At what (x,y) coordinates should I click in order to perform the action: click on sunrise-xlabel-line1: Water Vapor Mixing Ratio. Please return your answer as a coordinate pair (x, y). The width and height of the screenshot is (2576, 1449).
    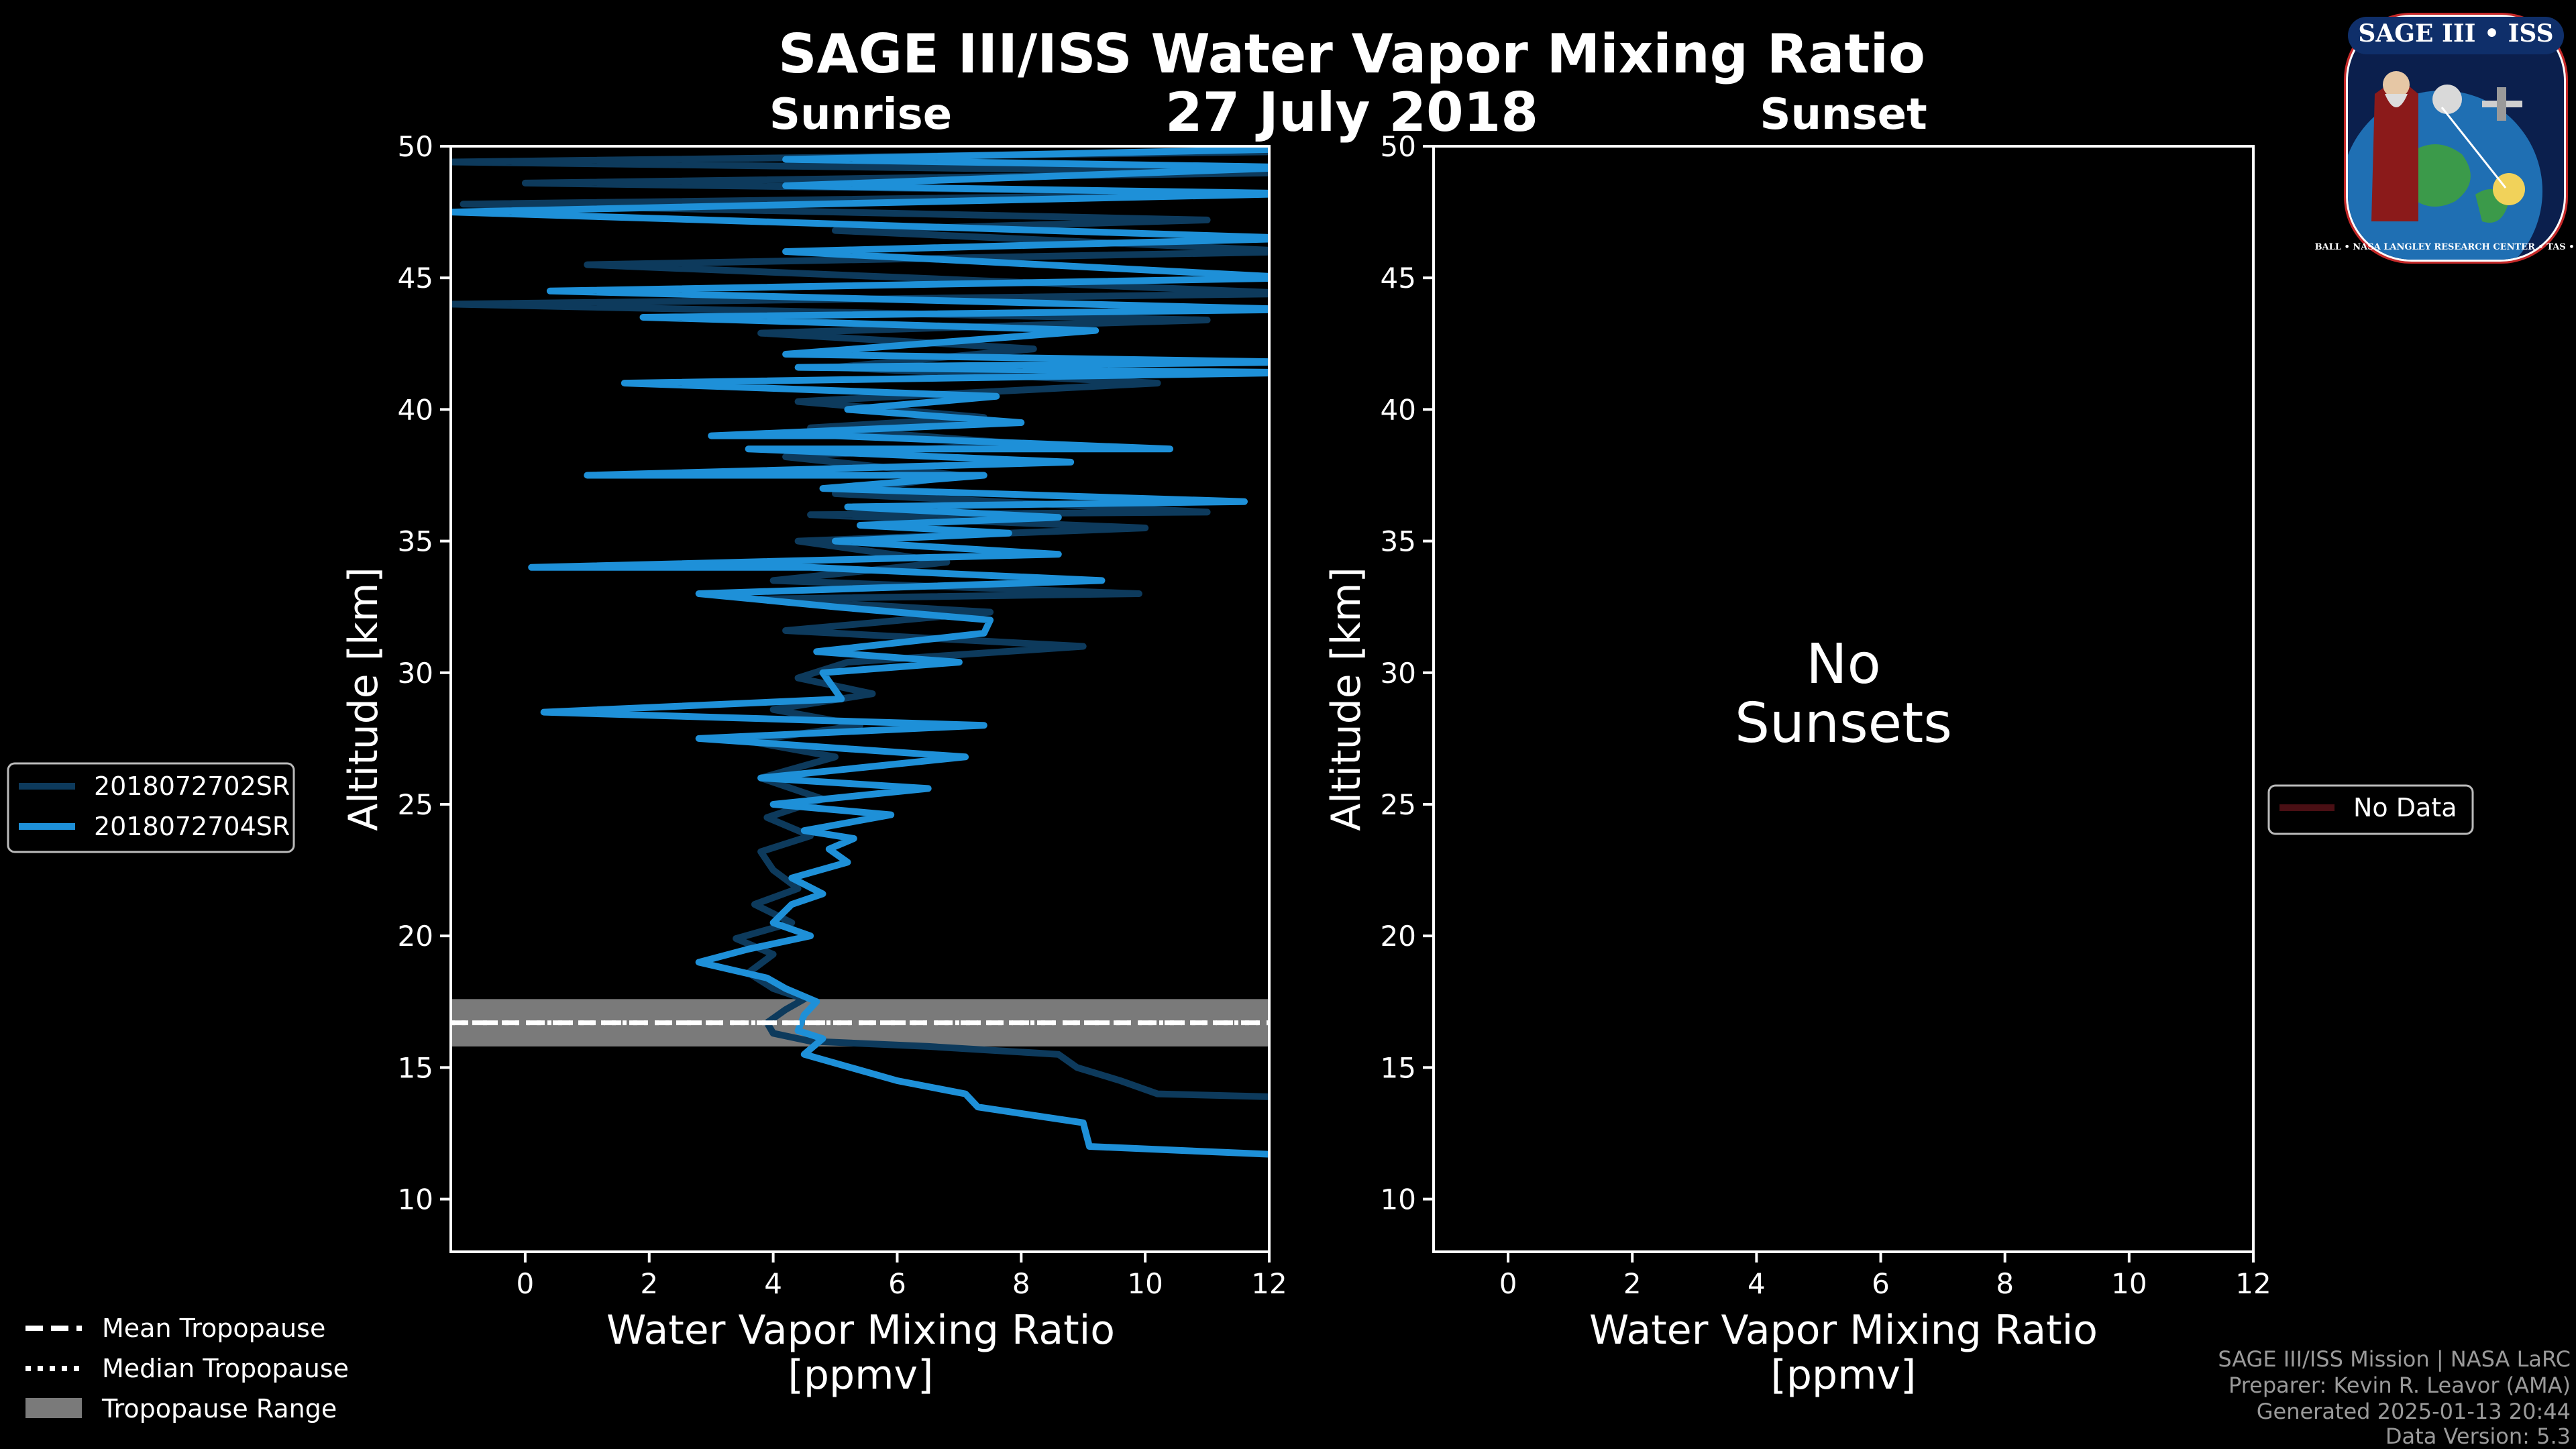
    Looking at the image, I should click on (860, 1330).